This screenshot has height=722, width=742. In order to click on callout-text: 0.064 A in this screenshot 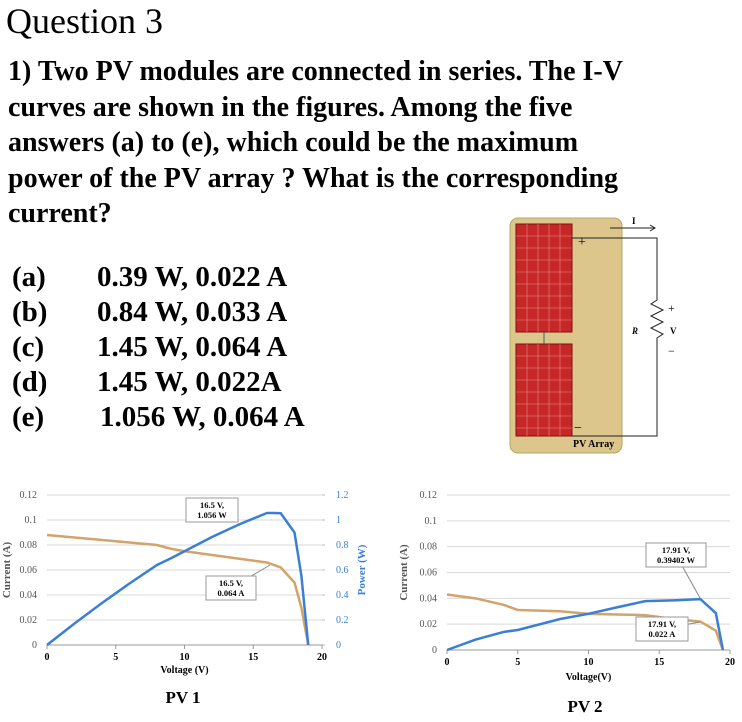, I will do `click(232, 593)`.